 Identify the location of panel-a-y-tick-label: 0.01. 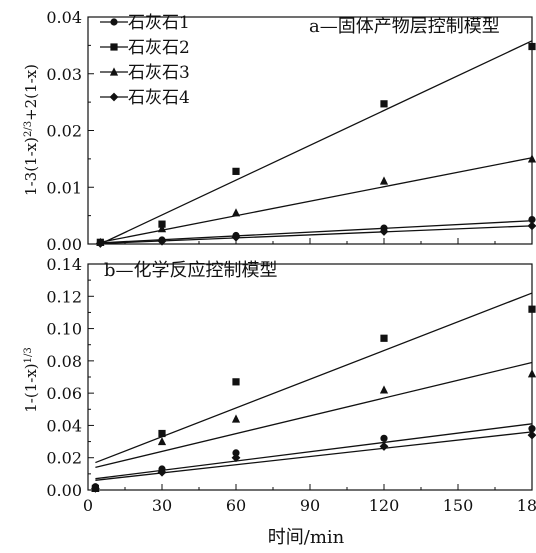
(64, 187).